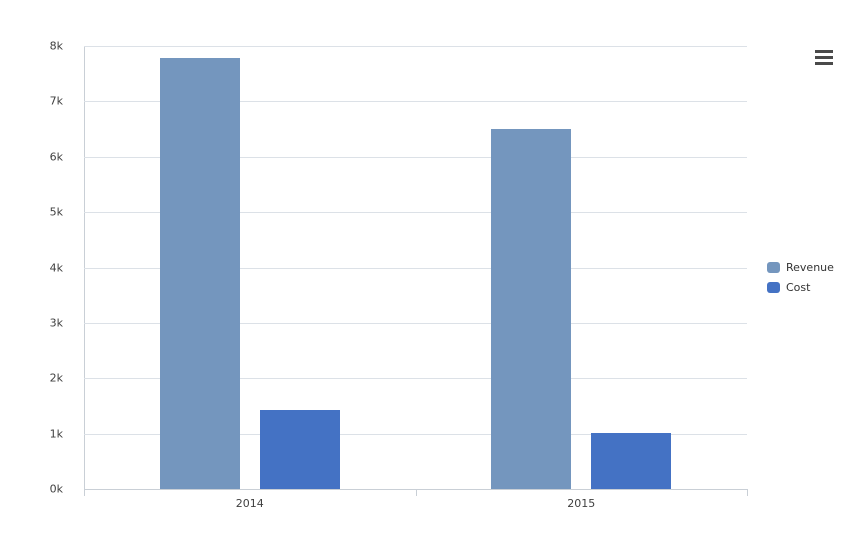 The height and width of the screenshot is (544, 856). I want to click on legend: Revenue Cost, so click(800, 281).